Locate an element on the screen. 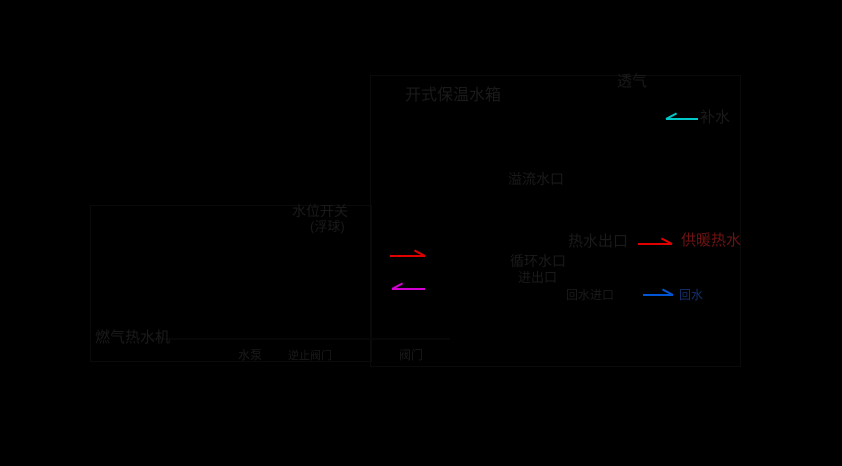 The height and width of the screenshot is (466, 842). float-ball-note: (浮球) is located at coordinates (327, 226).